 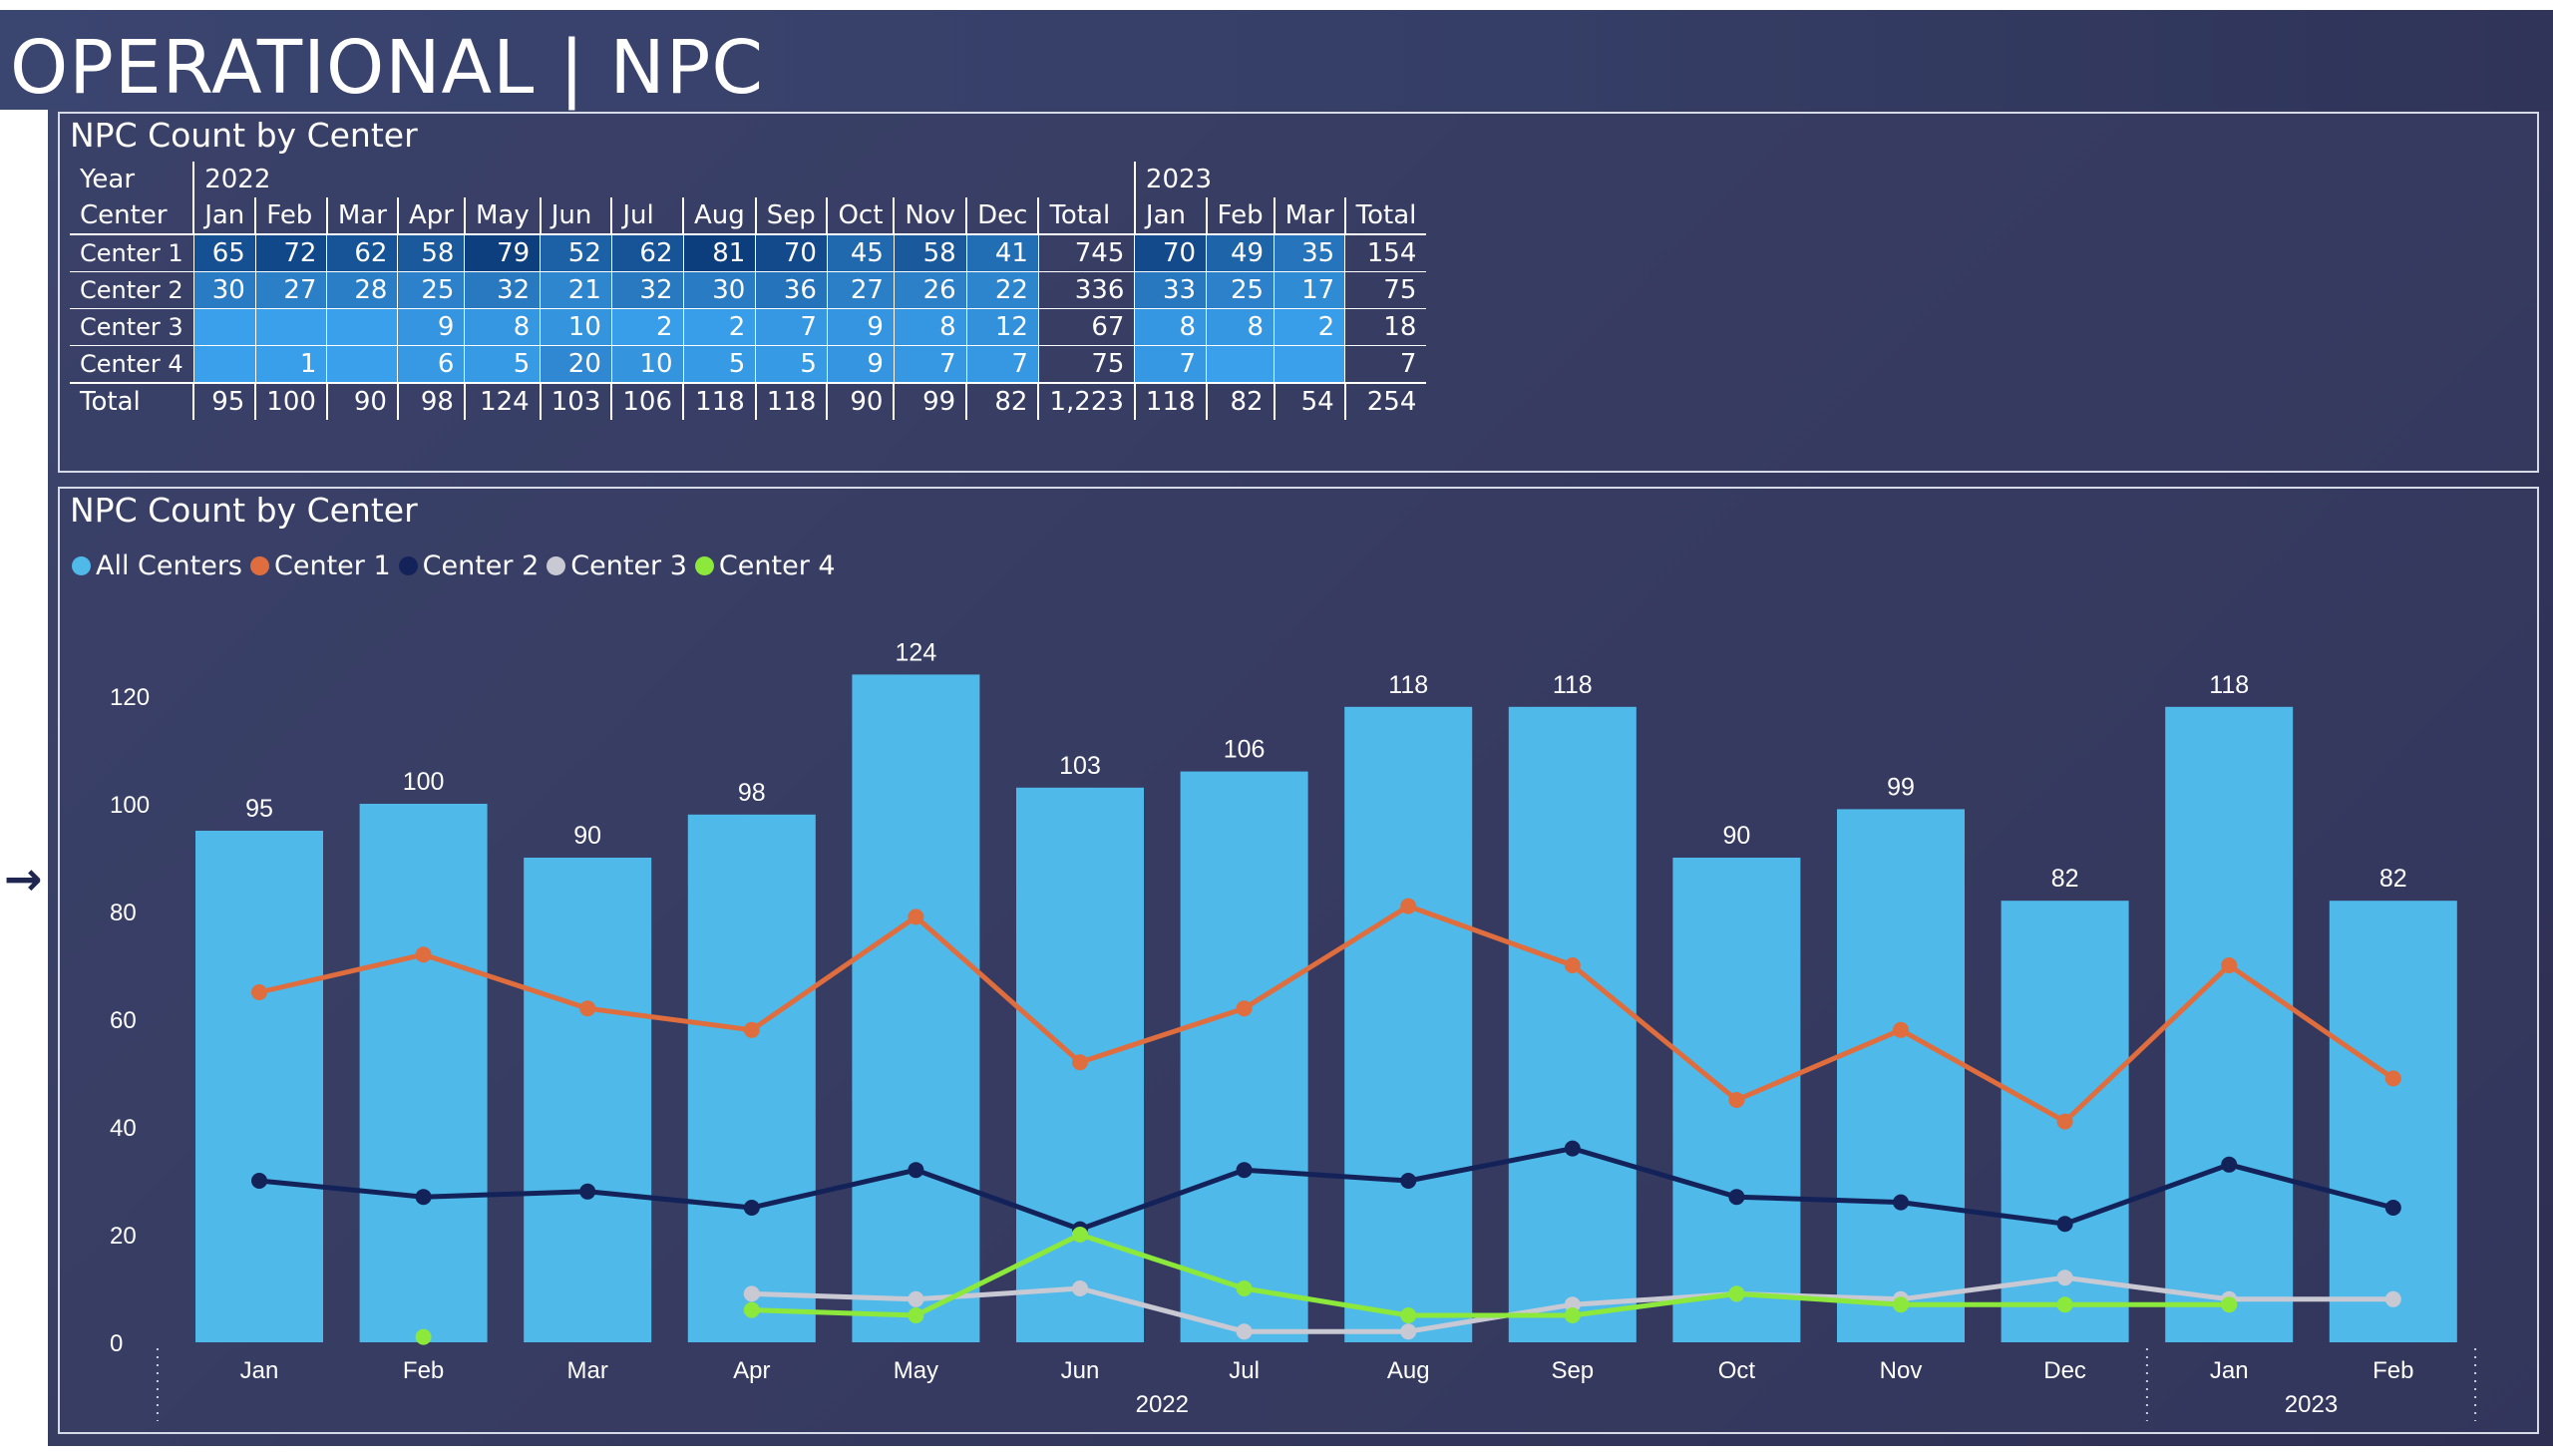 I want to click on legend-label: All Centers, so click(x=169, y=565).